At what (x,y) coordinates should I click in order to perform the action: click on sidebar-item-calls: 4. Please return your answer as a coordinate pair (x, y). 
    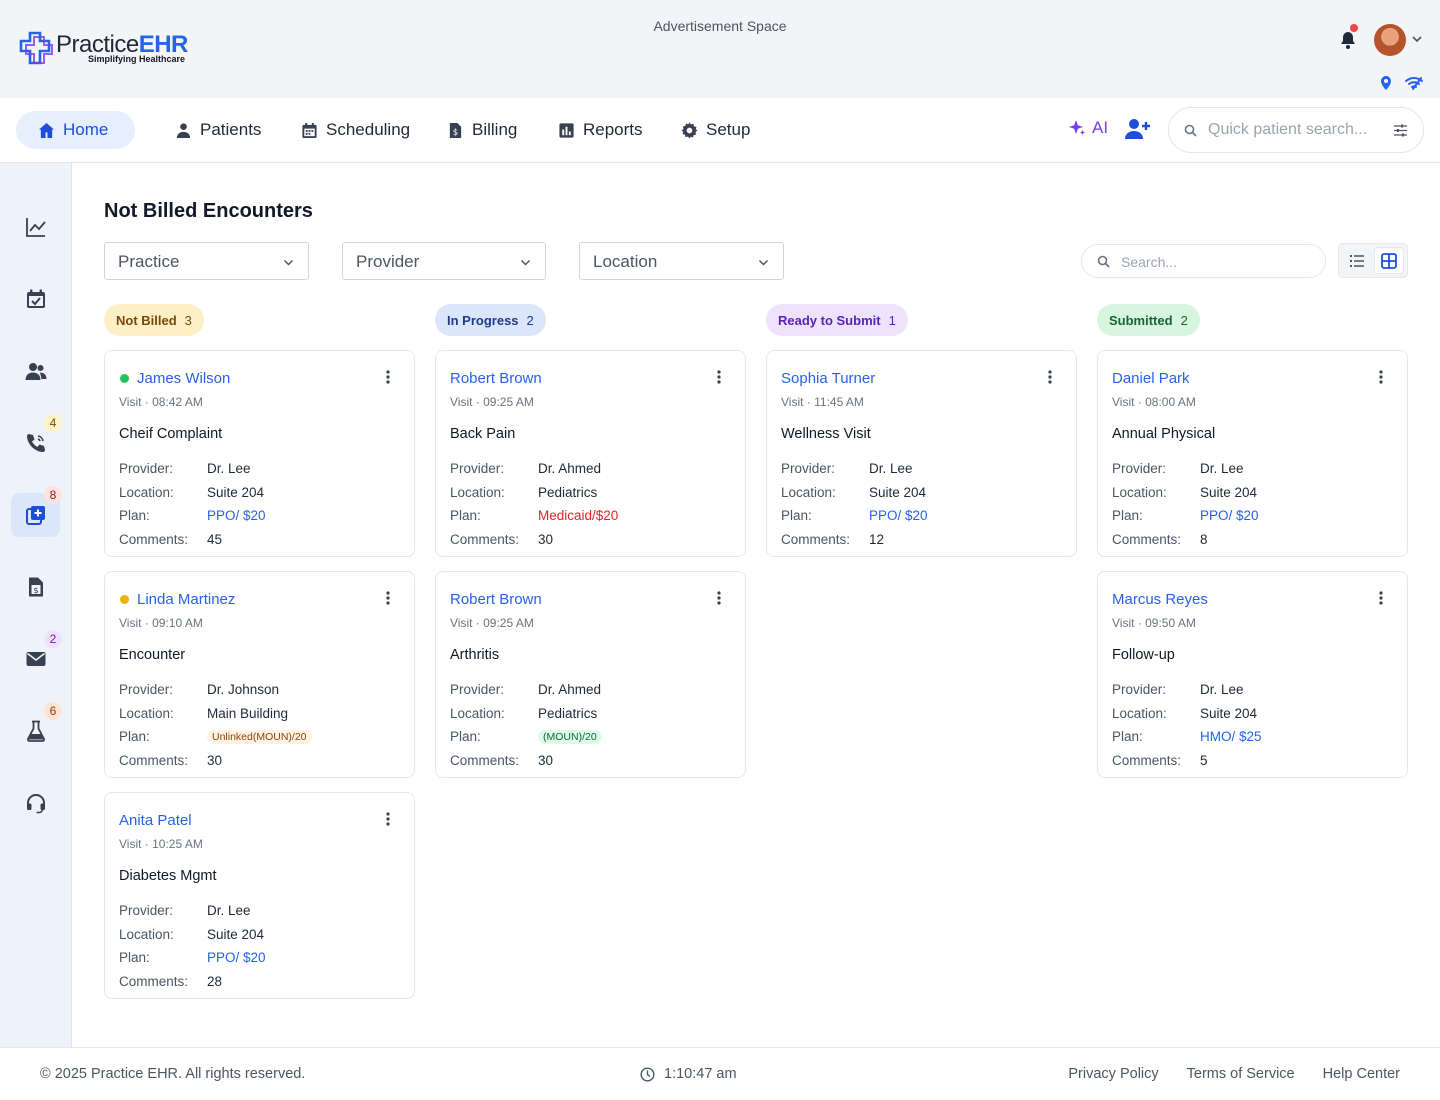
    Looking at the image, I should click on (36, 439).